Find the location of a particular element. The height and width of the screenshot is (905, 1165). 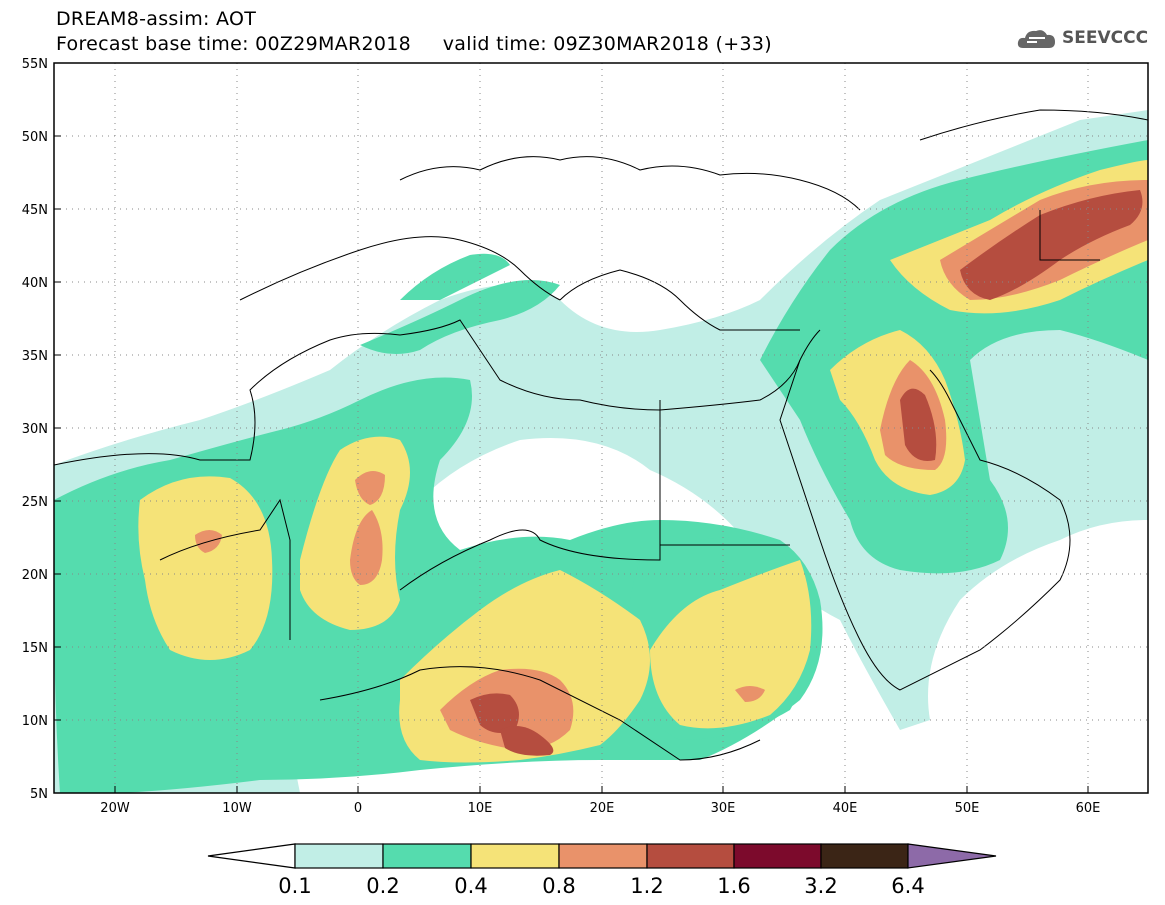

lat-label: 45N is located at coordinates (35, 210).